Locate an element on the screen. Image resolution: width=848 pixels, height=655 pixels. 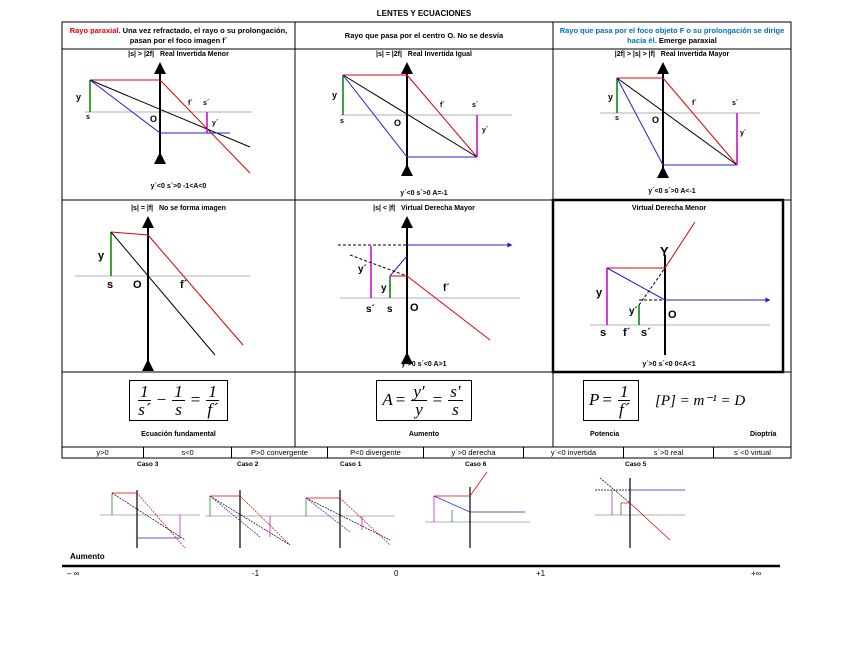
sign-cell: y>0 is located at coordinates (103, 452).